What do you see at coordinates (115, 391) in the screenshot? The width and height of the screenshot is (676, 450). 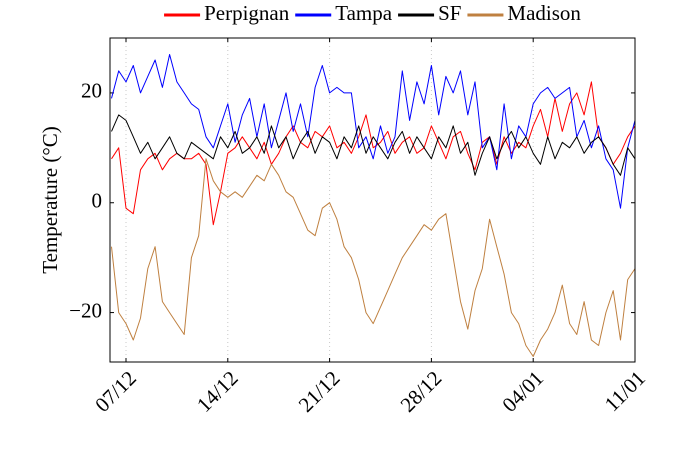 I see `x-tick-label: 07/12` at bounding box center [115, 391].